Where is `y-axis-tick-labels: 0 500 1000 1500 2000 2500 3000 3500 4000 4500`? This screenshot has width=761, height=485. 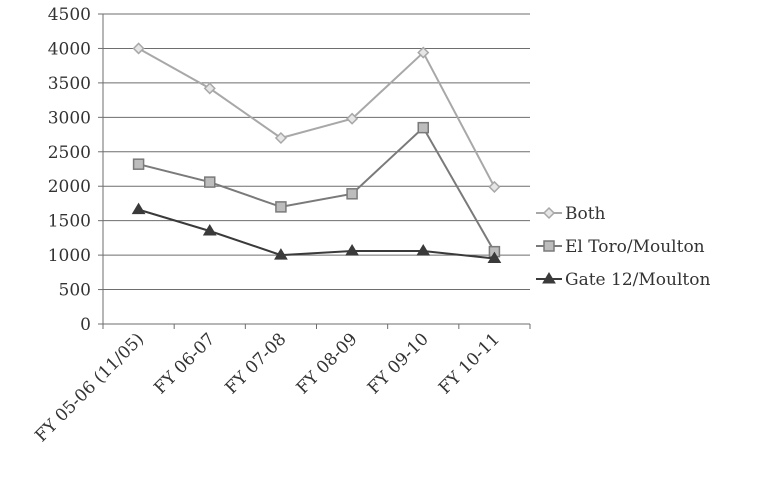
y-axis-tick-labels: 0 500 1000 1500 2000 2500 3000 3500 4000 4500 is located at coordinates (69, 170).